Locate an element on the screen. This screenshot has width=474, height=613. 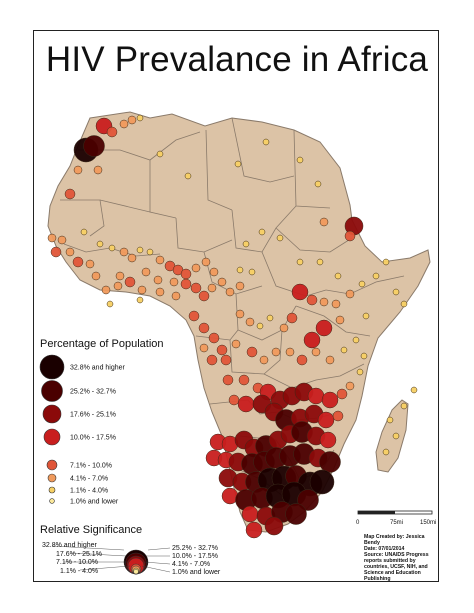
rel-right-label-2: 10.0% - 17.5% is located at coordinates (195, 556).